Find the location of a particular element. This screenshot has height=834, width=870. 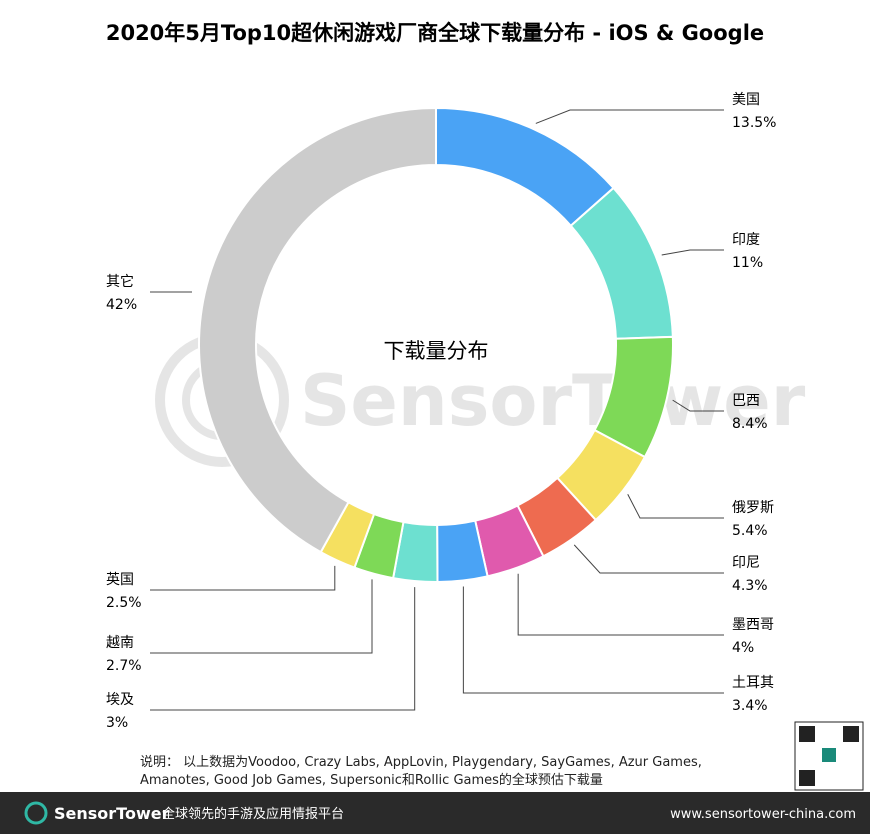

value-label: 2.7% is located at coordinates (124, 666).